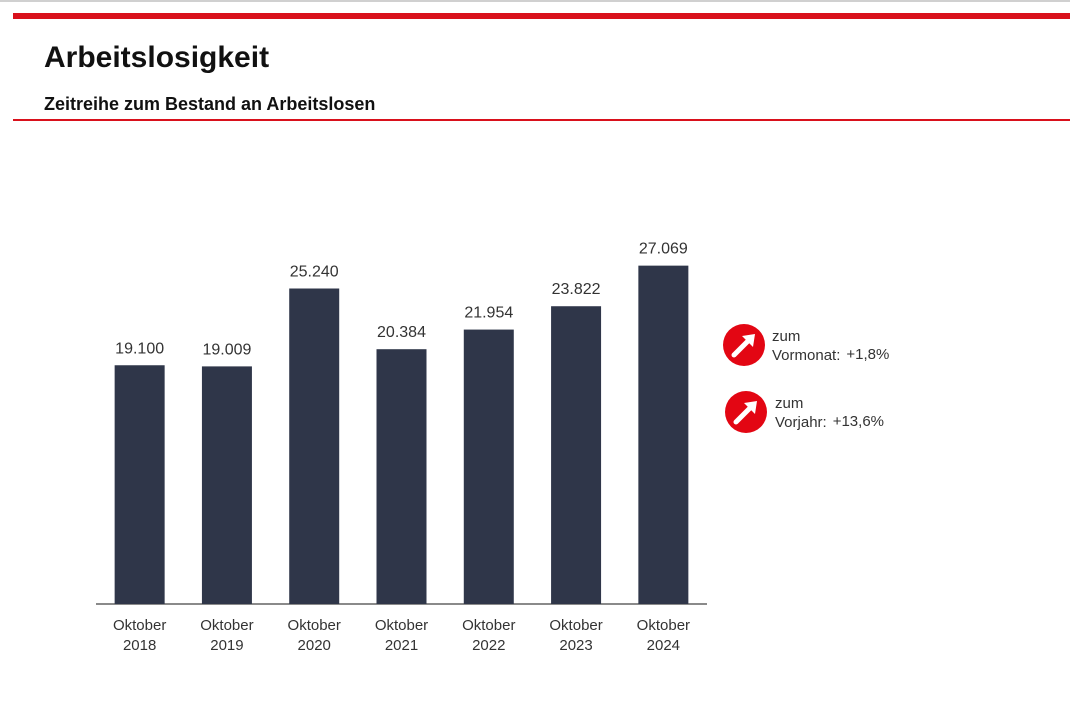 The image size is (1070, 720). I want to click on x-tick-label: Oktober 2022, so click(488, 635).